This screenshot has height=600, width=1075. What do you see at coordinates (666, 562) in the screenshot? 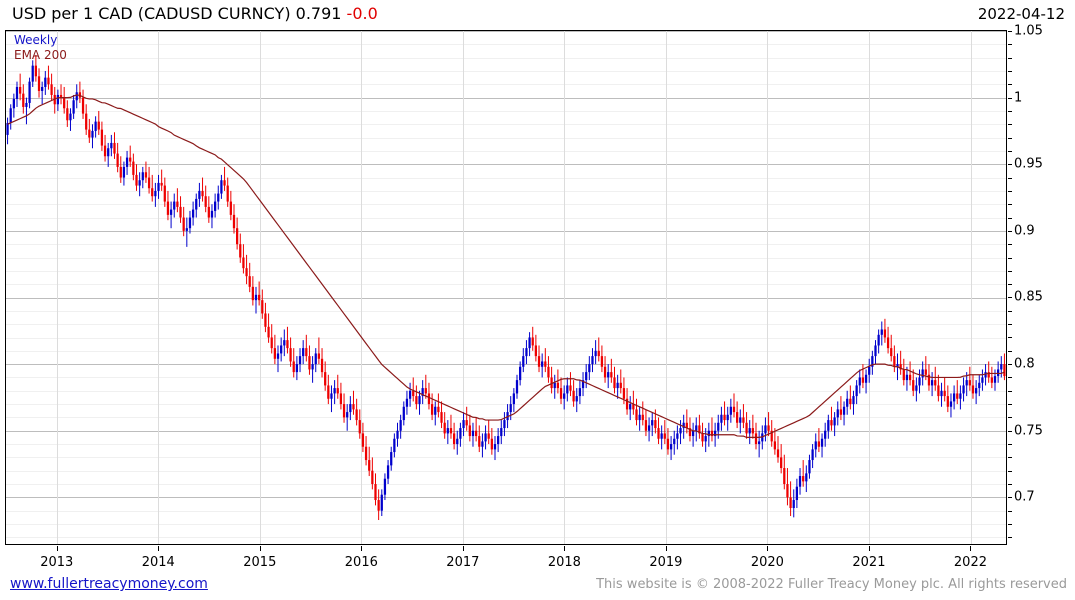
I see `x-axis-tick-label: 2019` at bounding box center [666, 562].